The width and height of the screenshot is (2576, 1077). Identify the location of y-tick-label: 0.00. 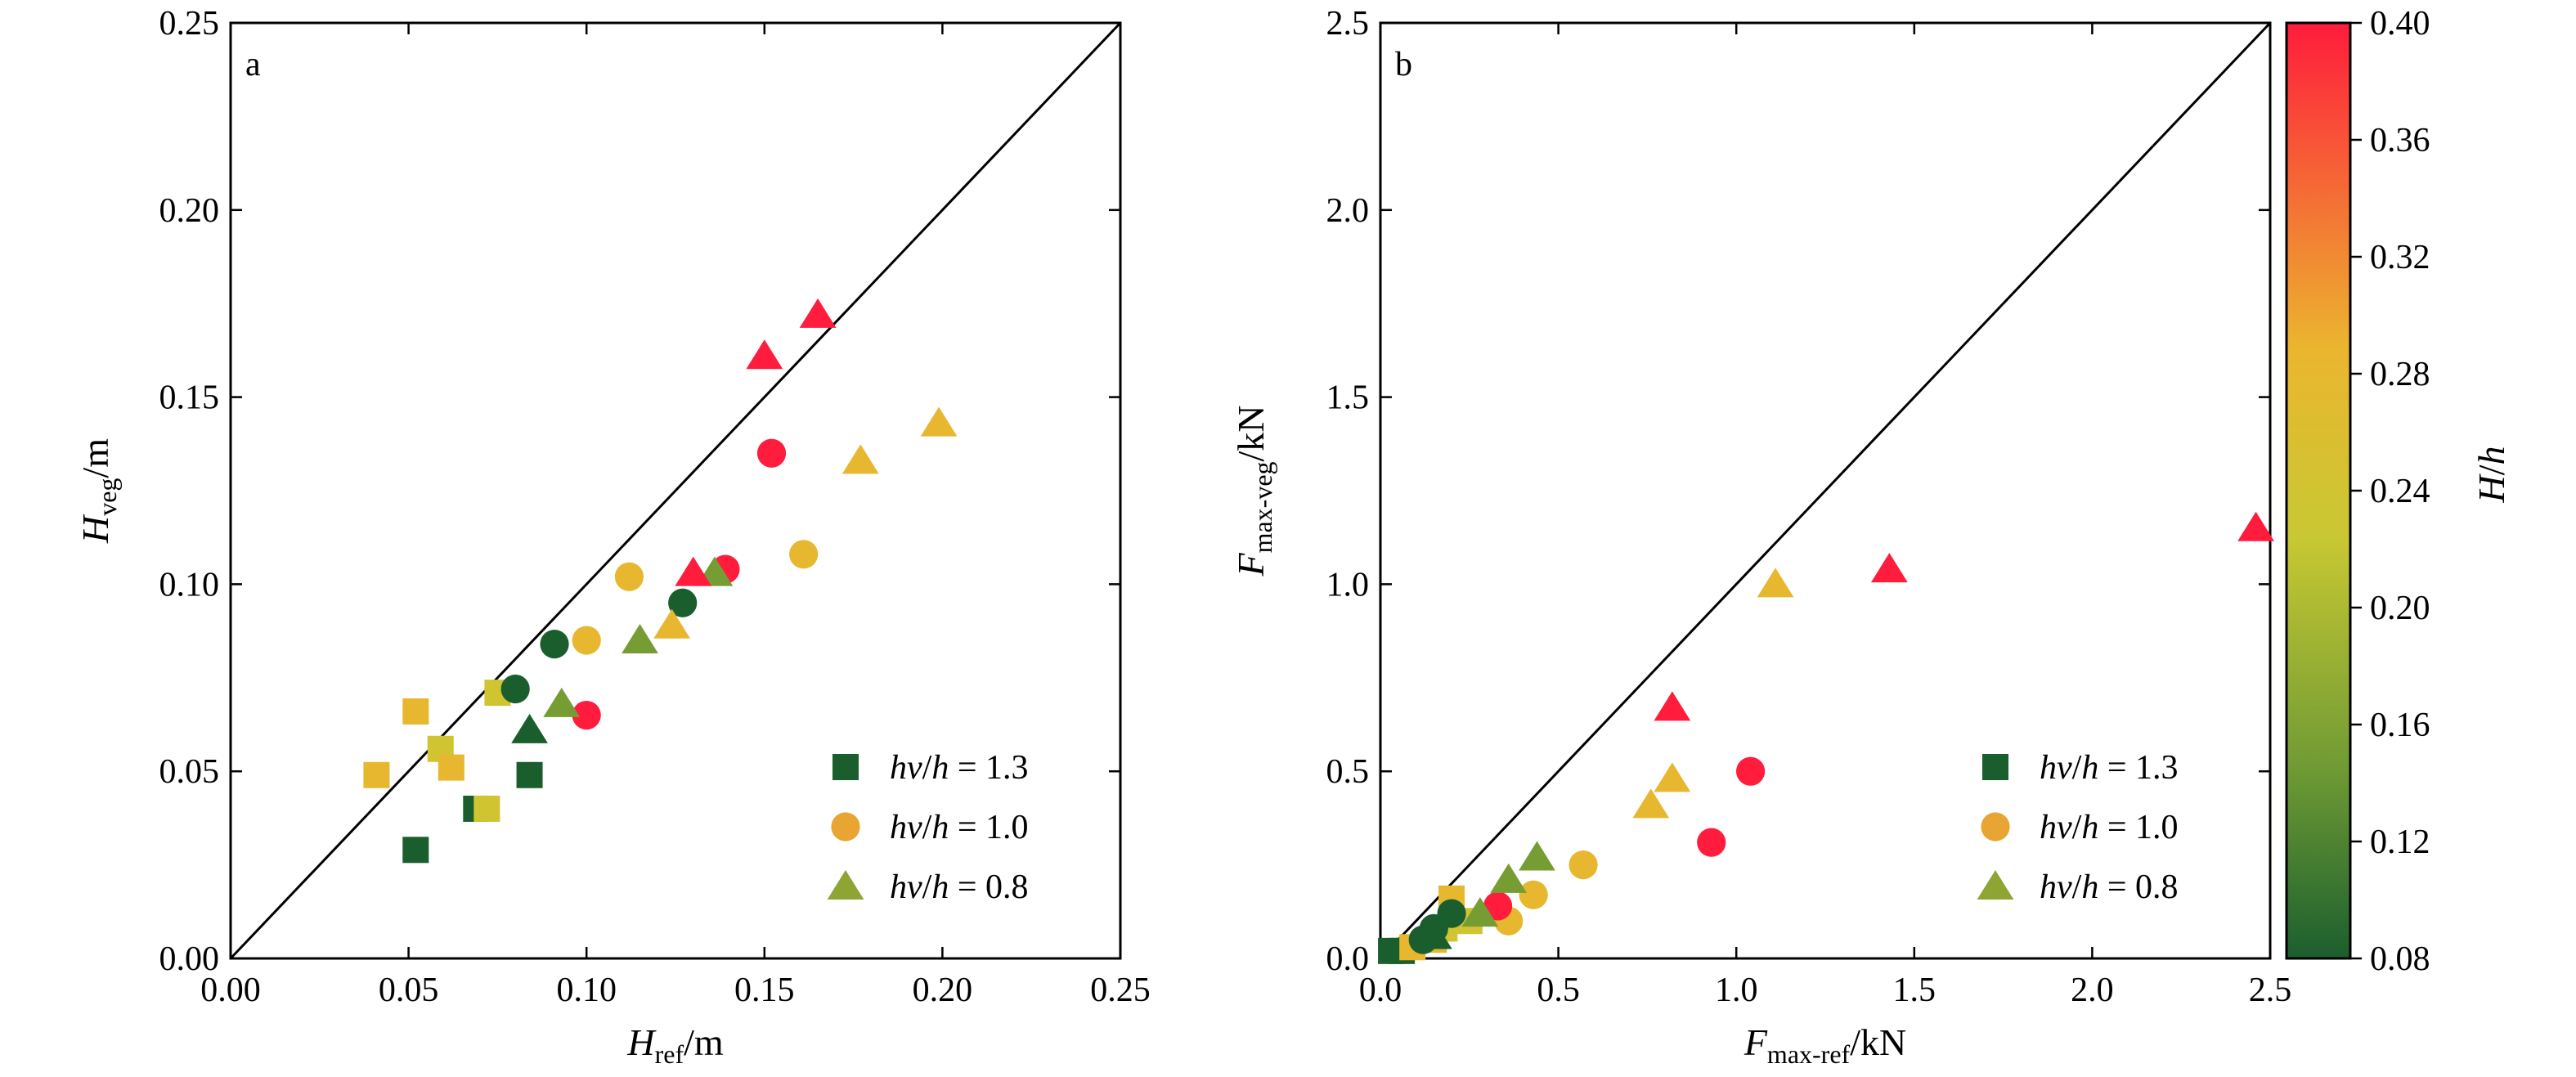
(190, 959).